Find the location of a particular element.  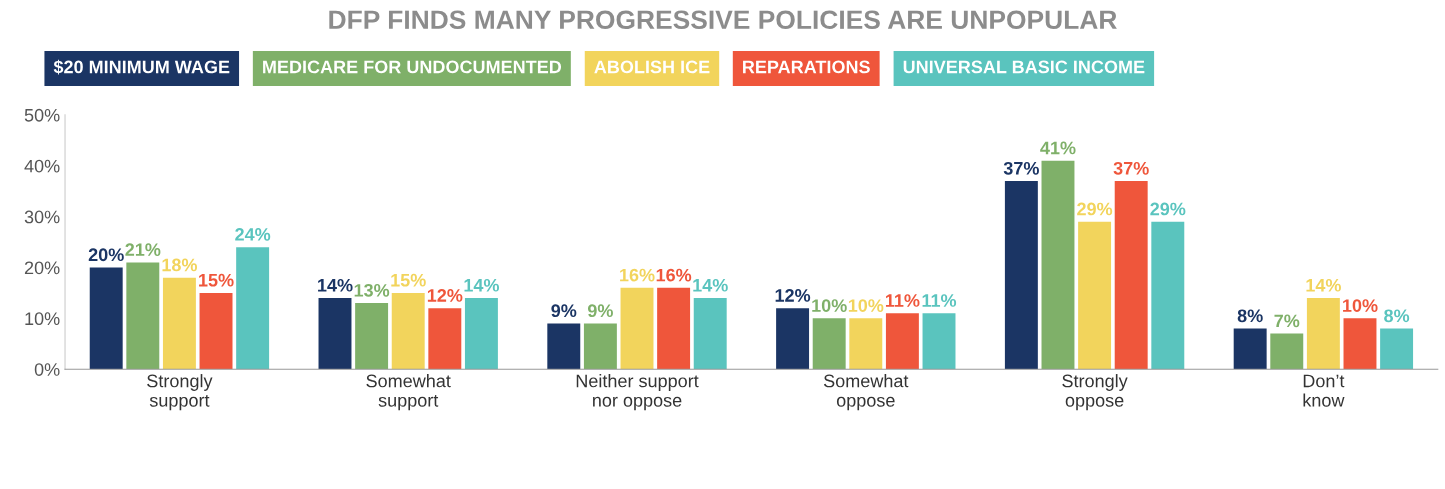

x-tick-label: Strongly oppose is located at coordinates (1095, 392).